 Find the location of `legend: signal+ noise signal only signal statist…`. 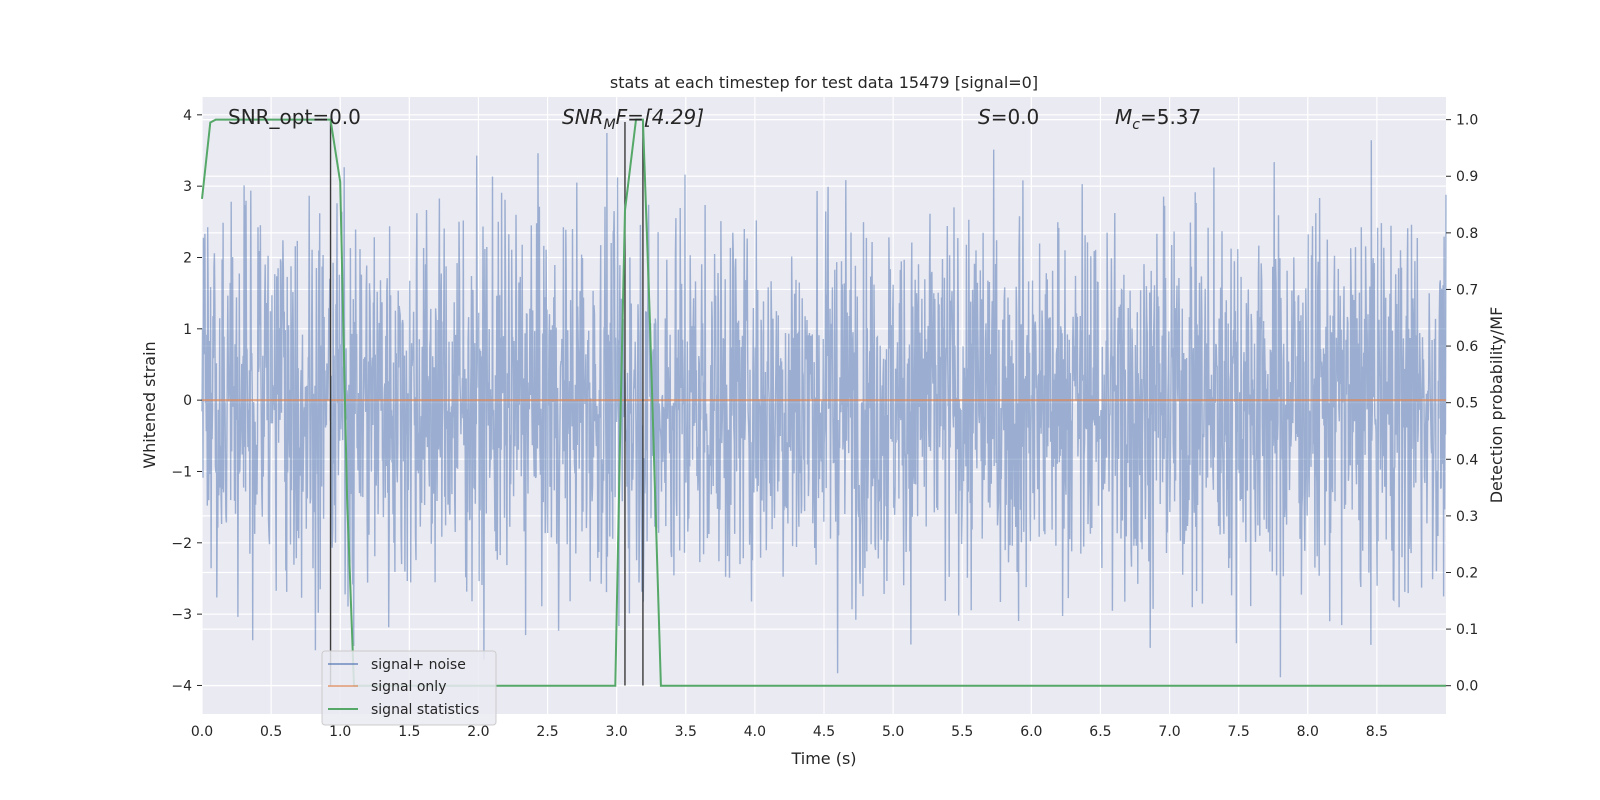

legend: signal+ noise signal only signal statist… is located at coordinates (409, 688).